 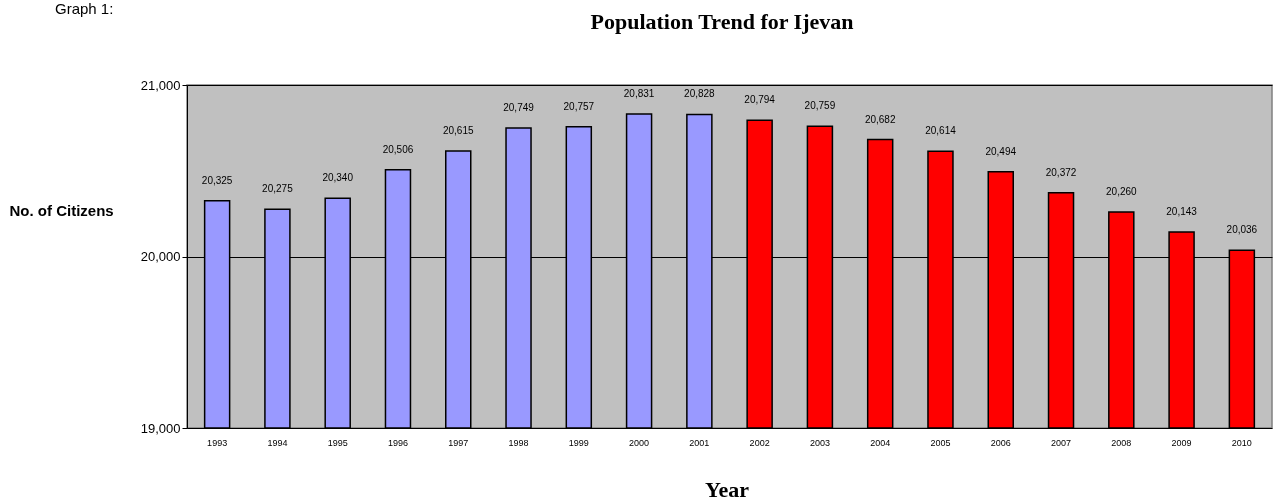 I want to click on x-tick-label: 2010, so click(x=1241, y=442).